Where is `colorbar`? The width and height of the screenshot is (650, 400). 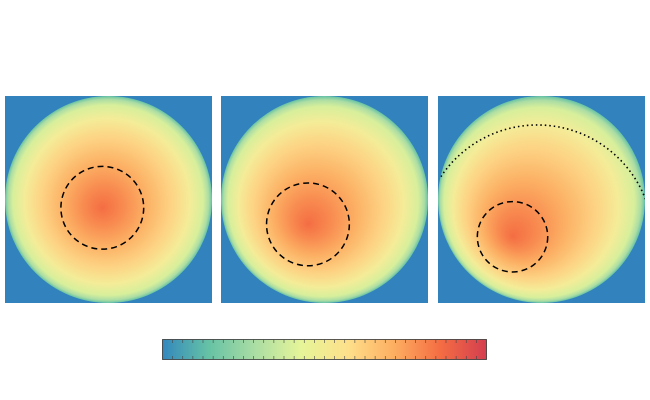 colorbar is located at coordinates (324, 349).